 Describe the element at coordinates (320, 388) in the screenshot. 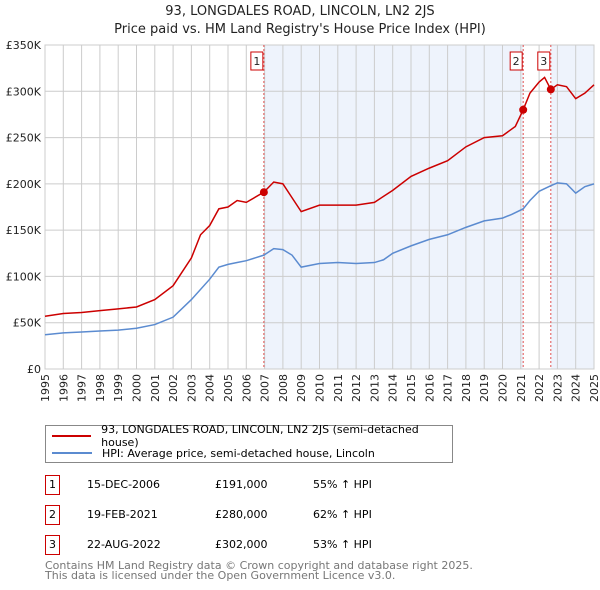

I see `x-tick-label: 2010` at that location.